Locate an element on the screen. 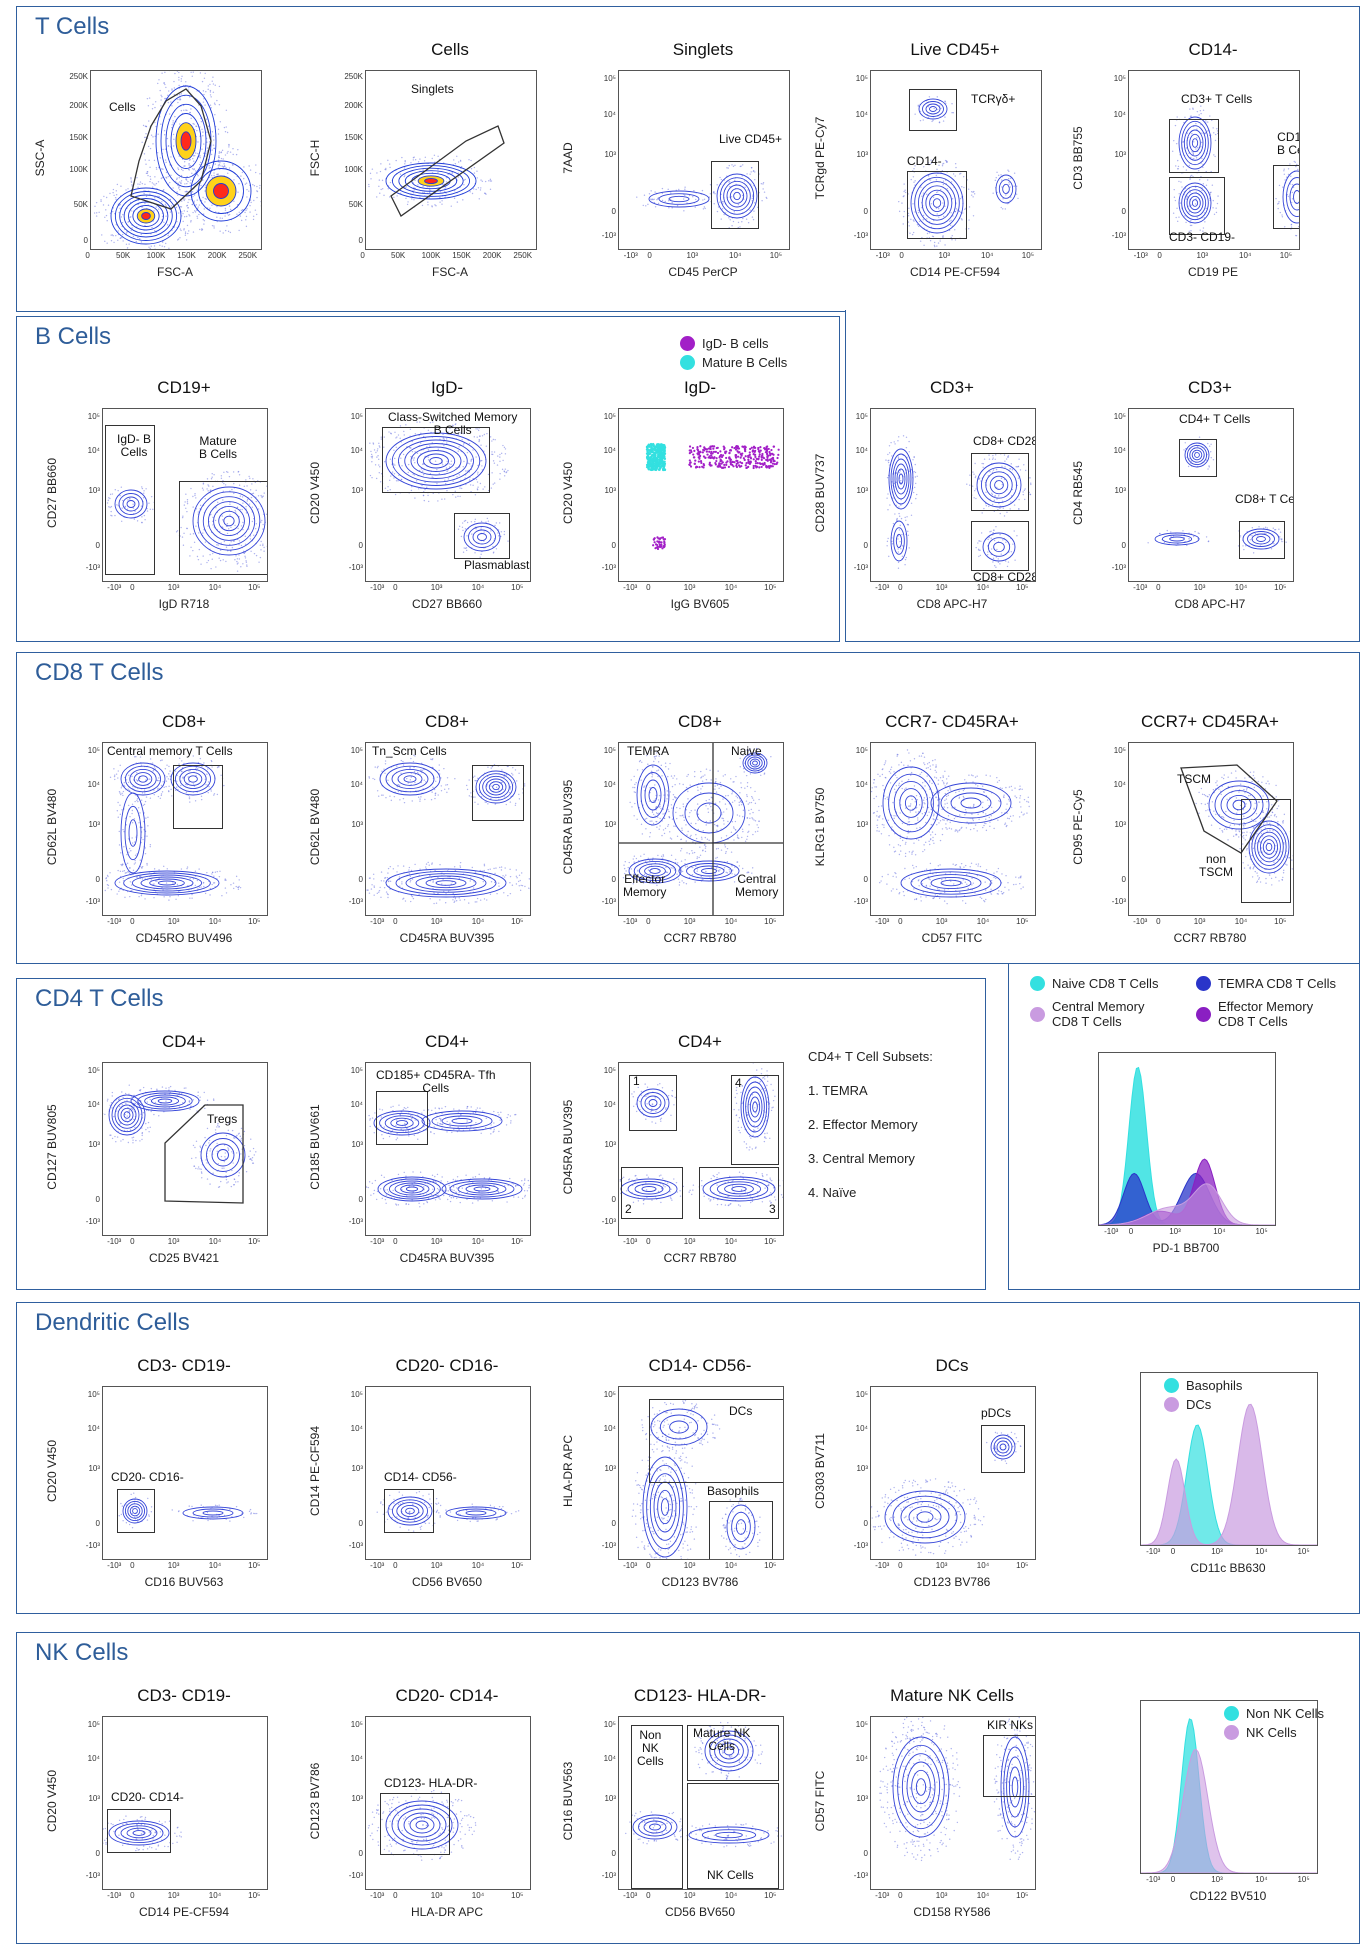 This screenshot has width=1372, height=1948. x-tick-label: 0 is located at coordinates (132, 921).